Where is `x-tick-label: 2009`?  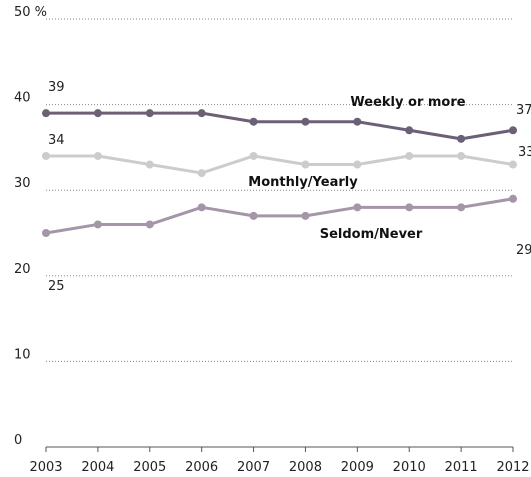 x-tick-label: 2009 is located at coordinates (357, 467).